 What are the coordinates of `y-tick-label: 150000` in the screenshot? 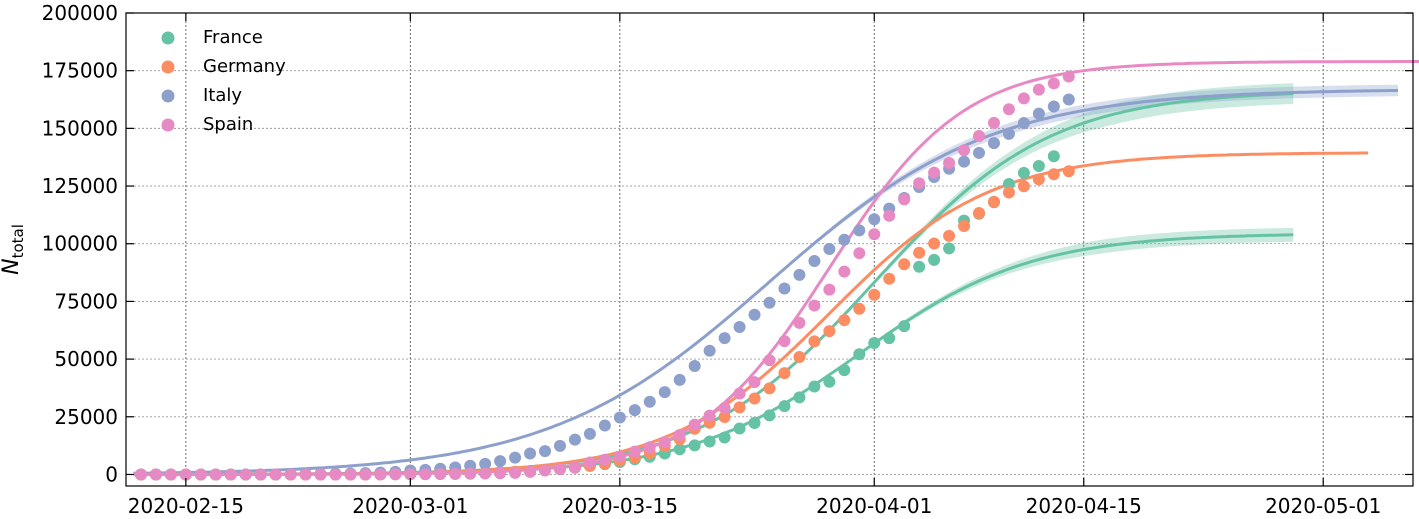 It's located at (80, 128).